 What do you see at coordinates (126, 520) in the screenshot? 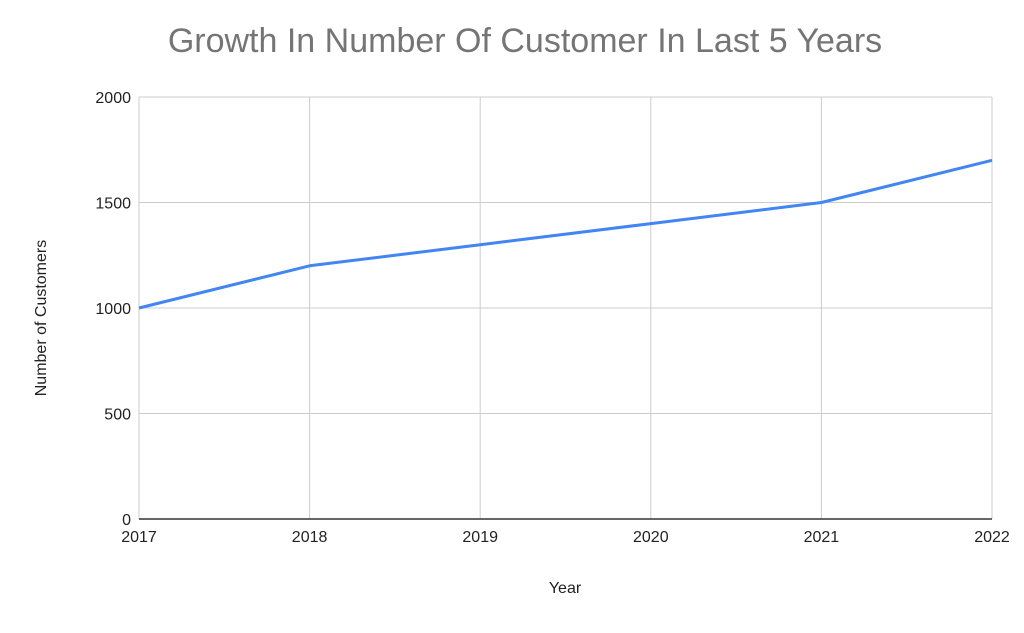
I see `y-tick-label: 0` at bounding box center [126, 520].